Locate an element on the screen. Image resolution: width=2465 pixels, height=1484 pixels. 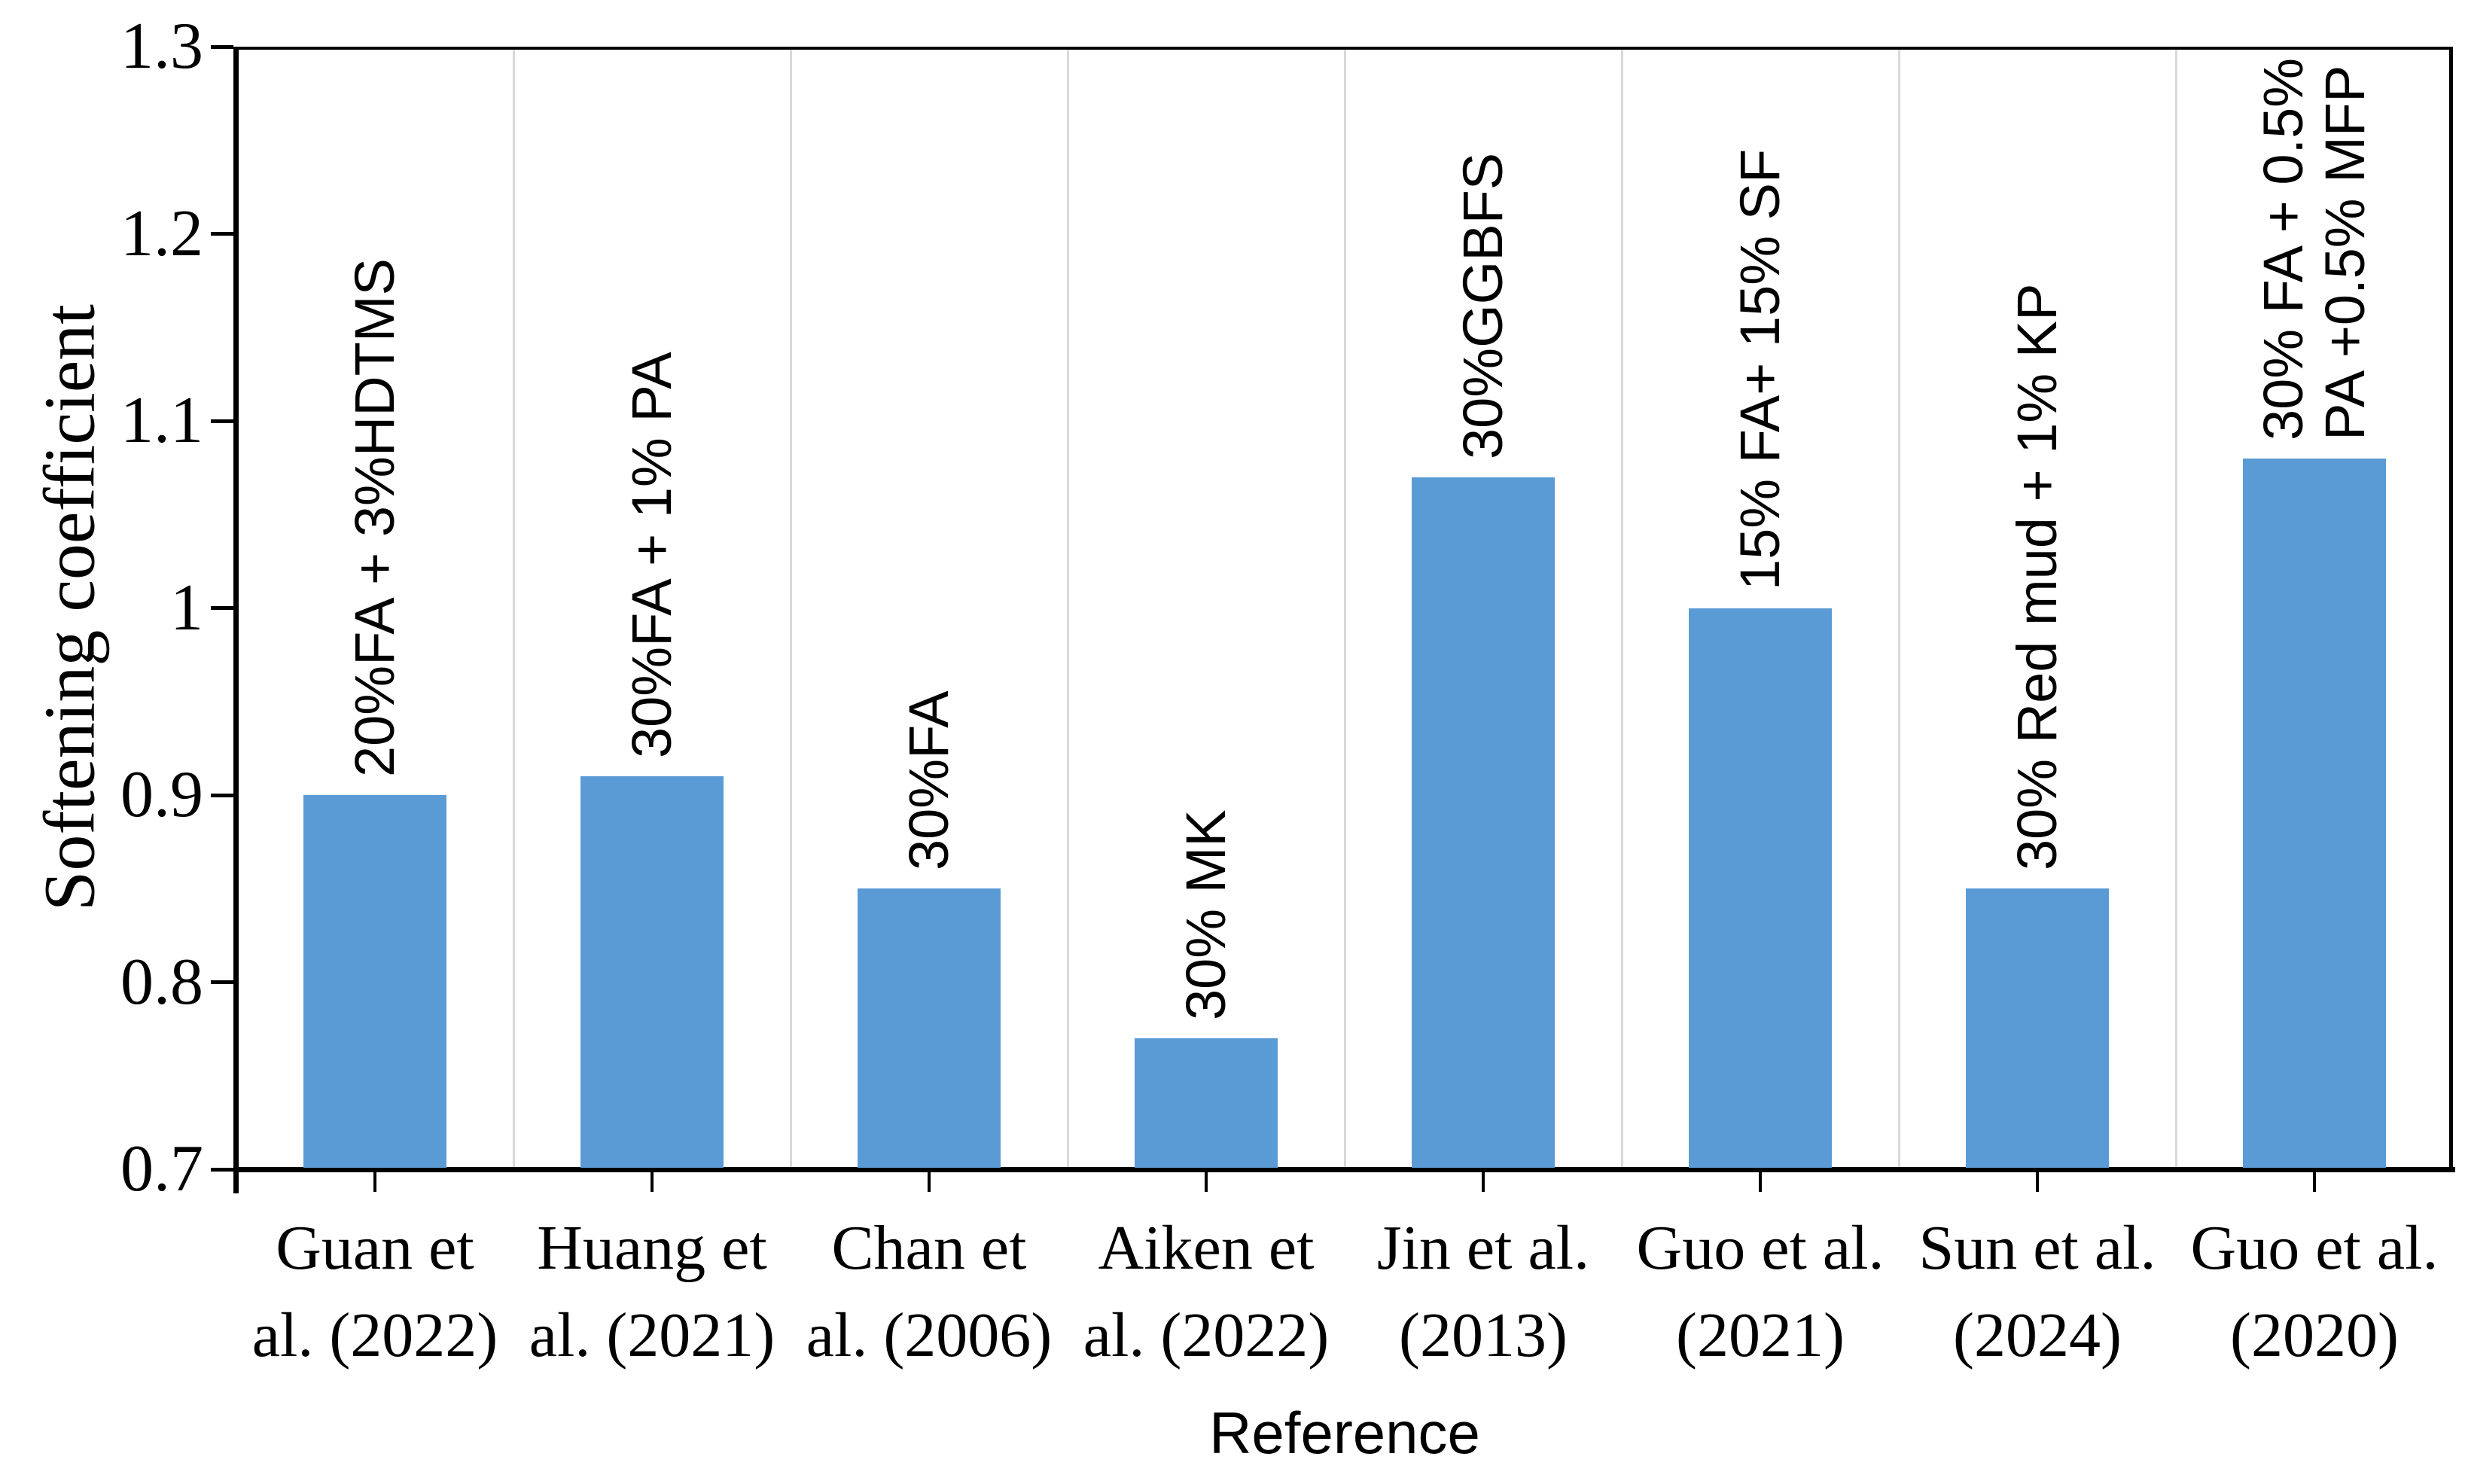
x-tick-label: Aiken et al. (2022) is located at coordinates (1206, 1291).